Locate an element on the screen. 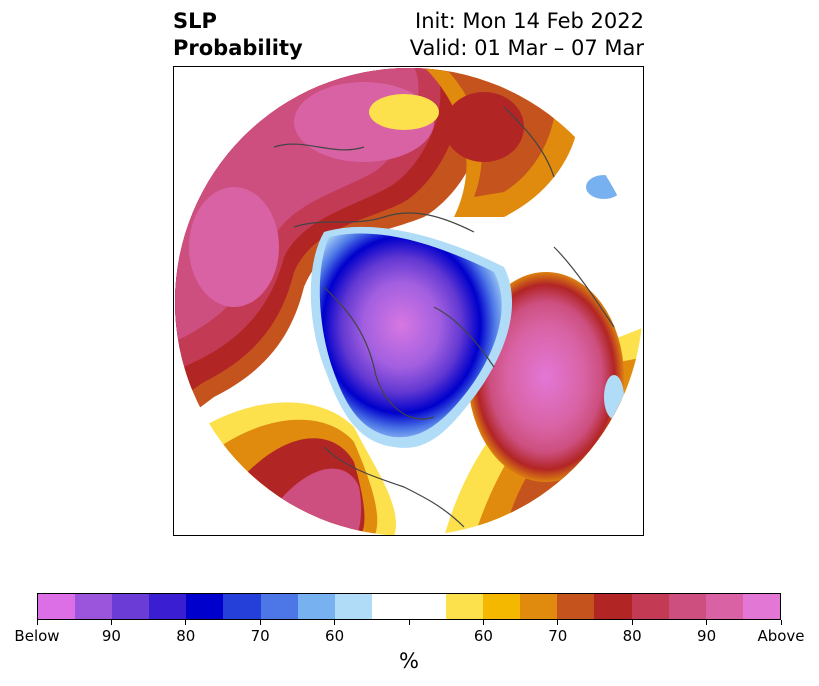 The image size is (819, 686). init-date: Init: Mon 14 Feb 2022 is located at coordinates (529, 21).